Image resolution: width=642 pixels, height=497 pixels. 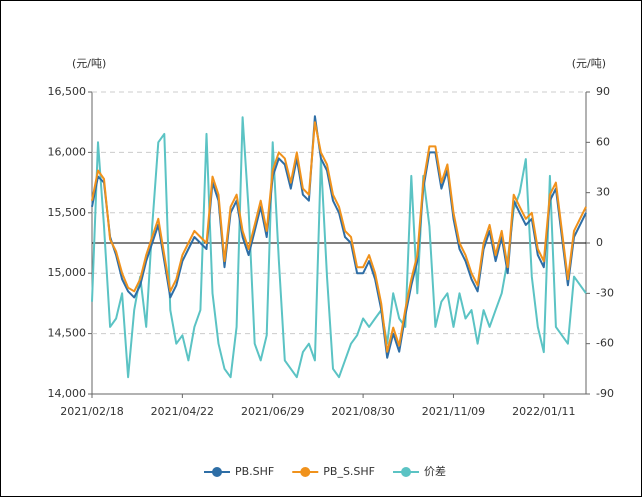 What do you see at coordinates (272, 411) in the screenshot?
I see `x-tick-label: 2021/06/29` at bounding box center [272, 411].